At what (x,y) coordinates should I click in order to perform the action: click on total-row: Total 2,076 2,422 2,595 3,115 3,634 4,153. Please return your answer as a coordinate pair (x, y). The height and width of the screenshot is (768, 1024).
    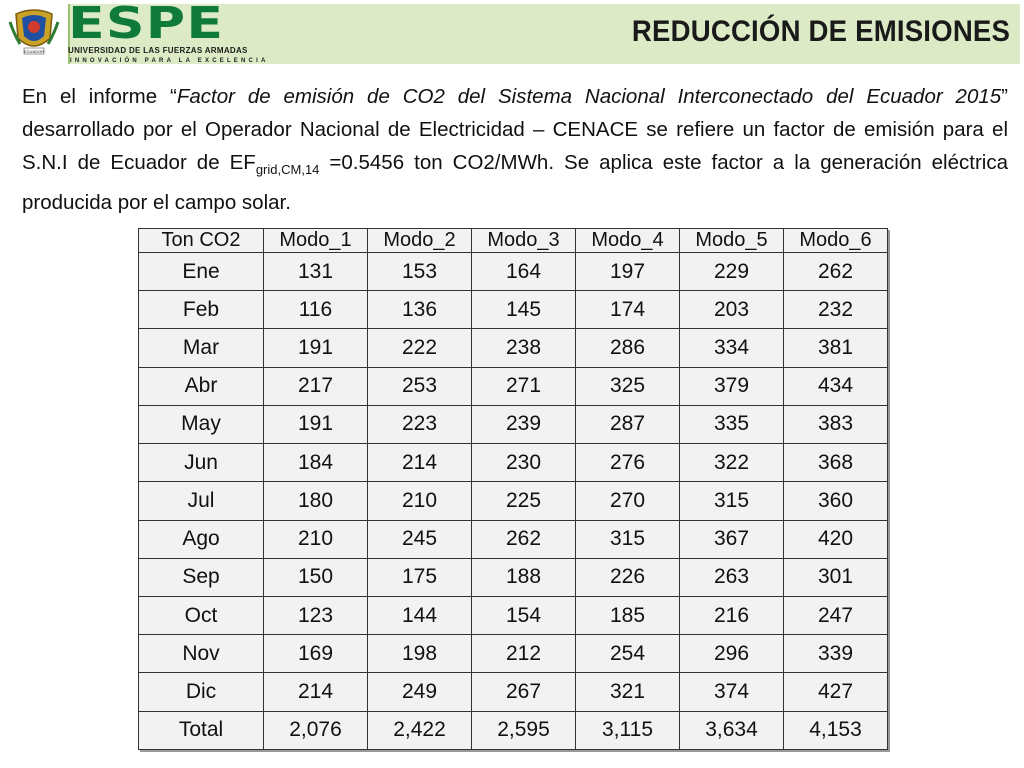
    Looking at the image, I should click on (513, 730).